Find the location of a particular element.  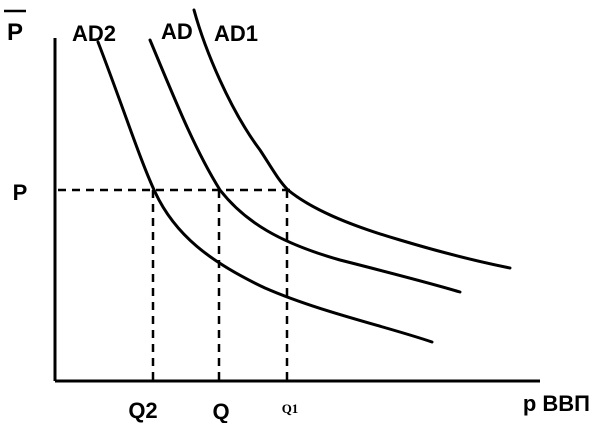

q2-label: Q2 is located at coordinates (142, 410).